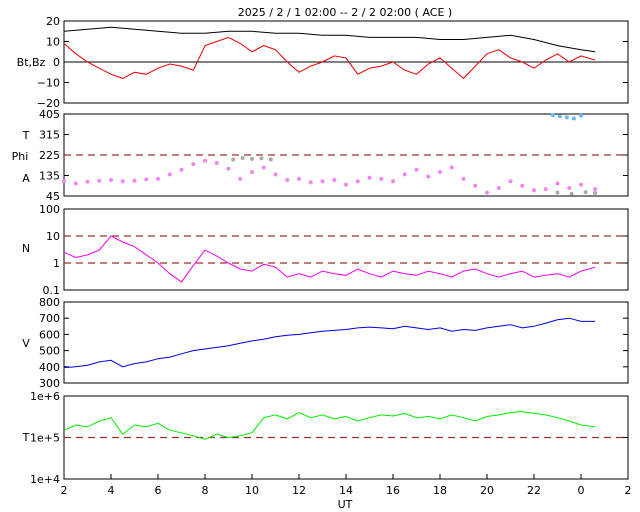 This screenshot has width=640, height=512. I want to click on y-tick-label: 400, so click(49, 367).